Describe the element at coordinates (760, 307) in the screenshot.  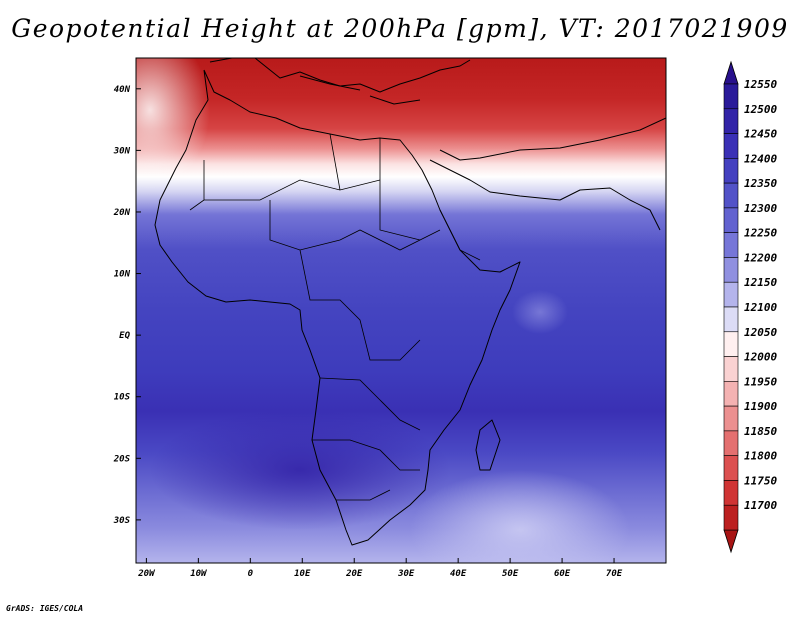
I see `colorbar-label: 12100` at that location.